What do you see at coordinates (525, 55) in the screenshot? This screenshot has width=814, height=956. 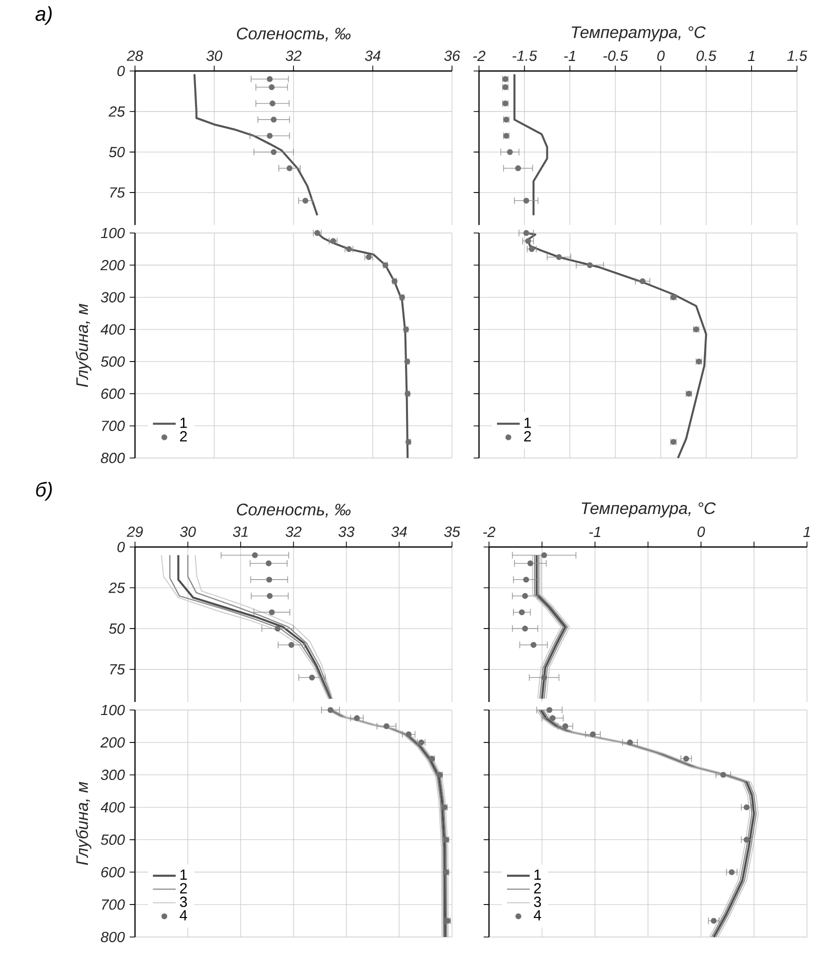 I see `x-tick-label: -1.5` at bounding box center [525, 55].